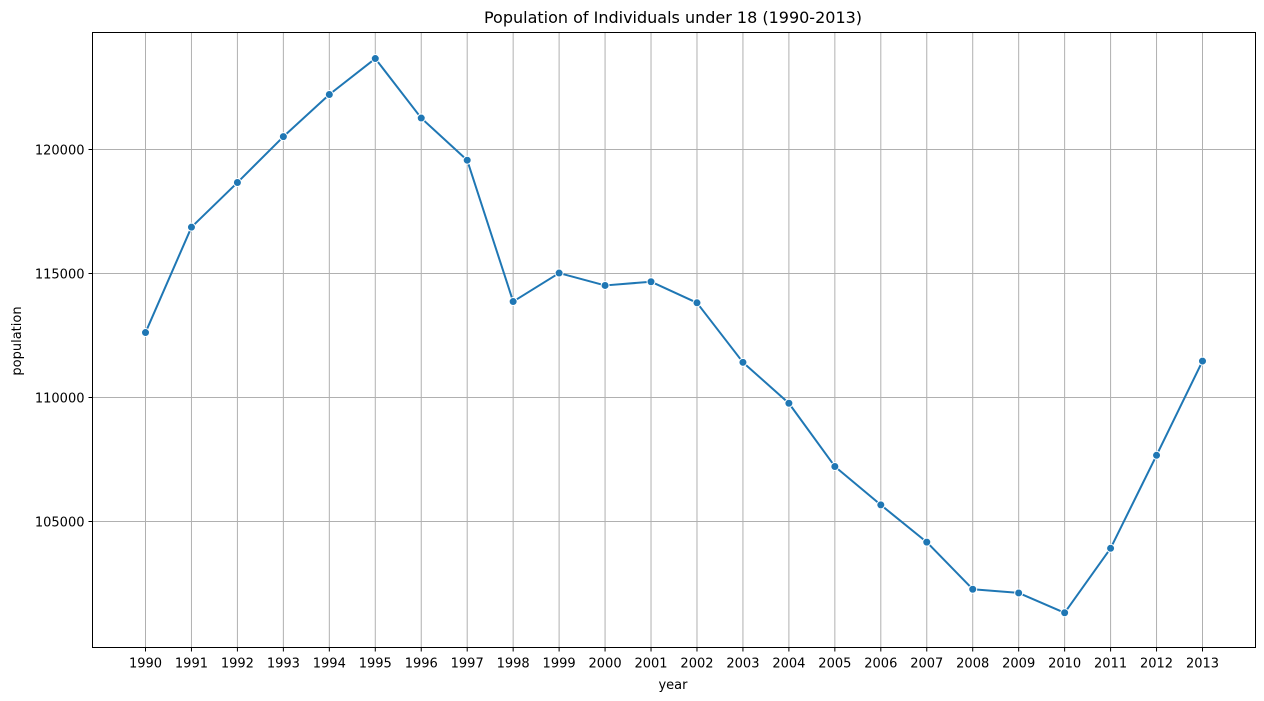  Describe the element at coordinates (972, 664) in the screenshot. I see `x-tick-label: 2008` at that location.